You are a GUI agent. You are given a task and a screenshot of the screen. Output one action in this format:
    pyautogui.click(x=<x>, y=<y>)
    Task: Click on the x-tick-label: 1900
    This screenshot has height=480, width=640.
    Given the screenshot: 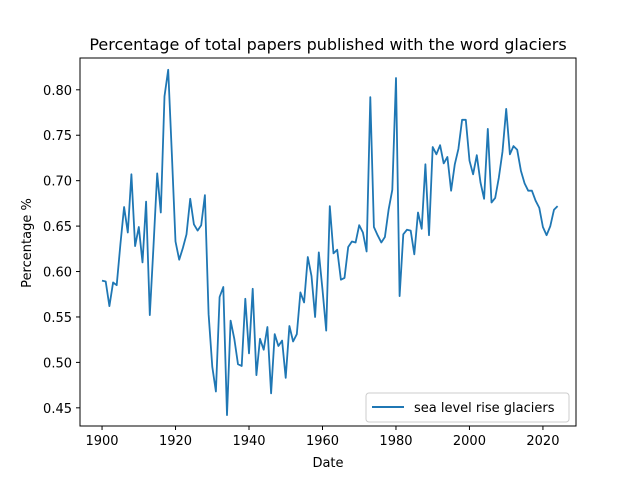 What is the action you would take?
    pyautogui.click(x=101, y=441)
    